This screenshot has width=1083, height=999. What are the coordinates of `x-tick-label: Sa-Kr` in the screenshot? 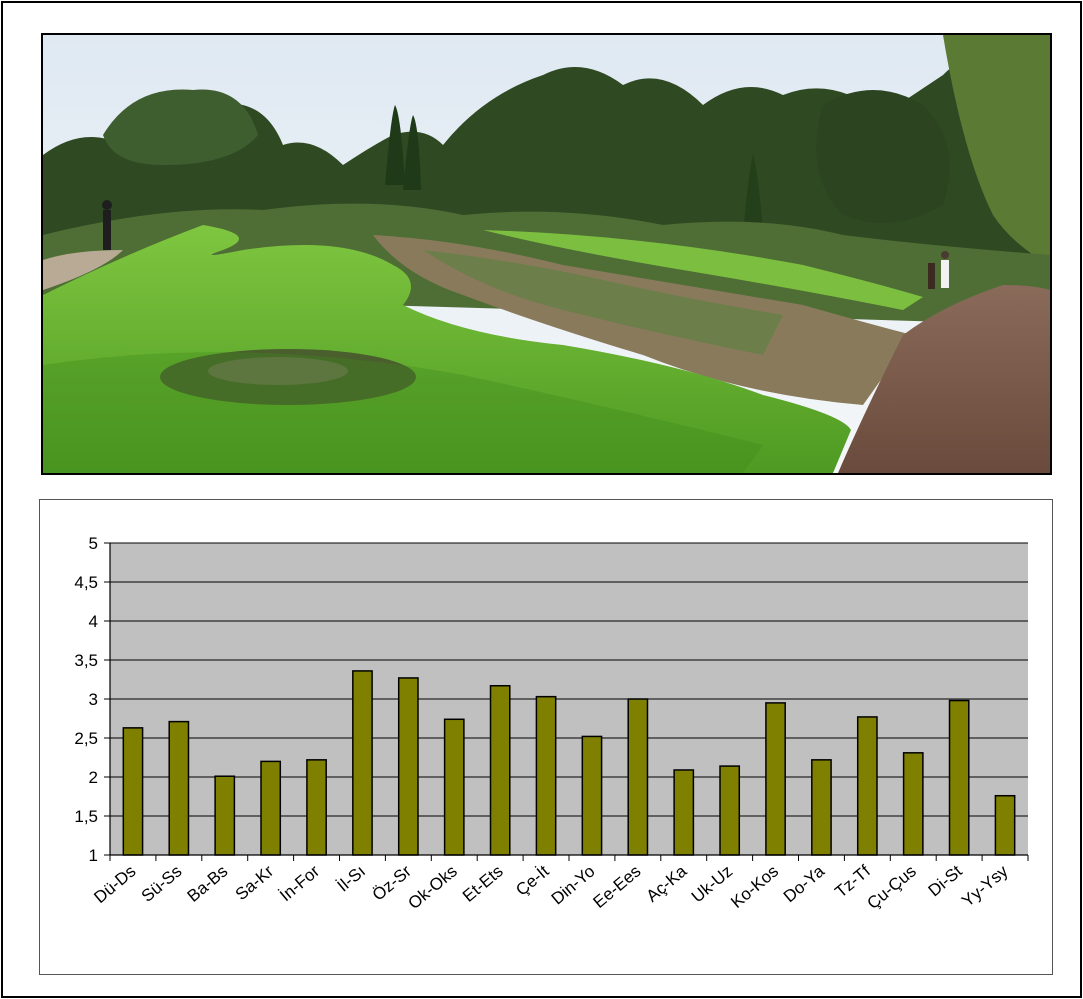 It's located at (255, 882).